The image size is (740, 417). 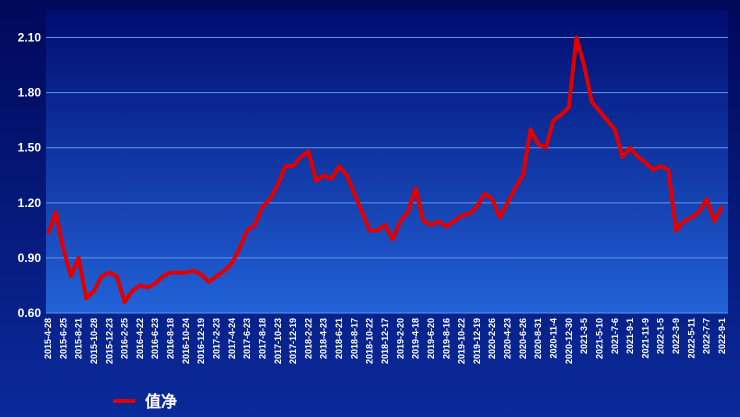 What do you see at coordinates (523, 338) in the screenshot?
I see `x-tick-label: 2020-6-26` at bounding box center [523, 338].